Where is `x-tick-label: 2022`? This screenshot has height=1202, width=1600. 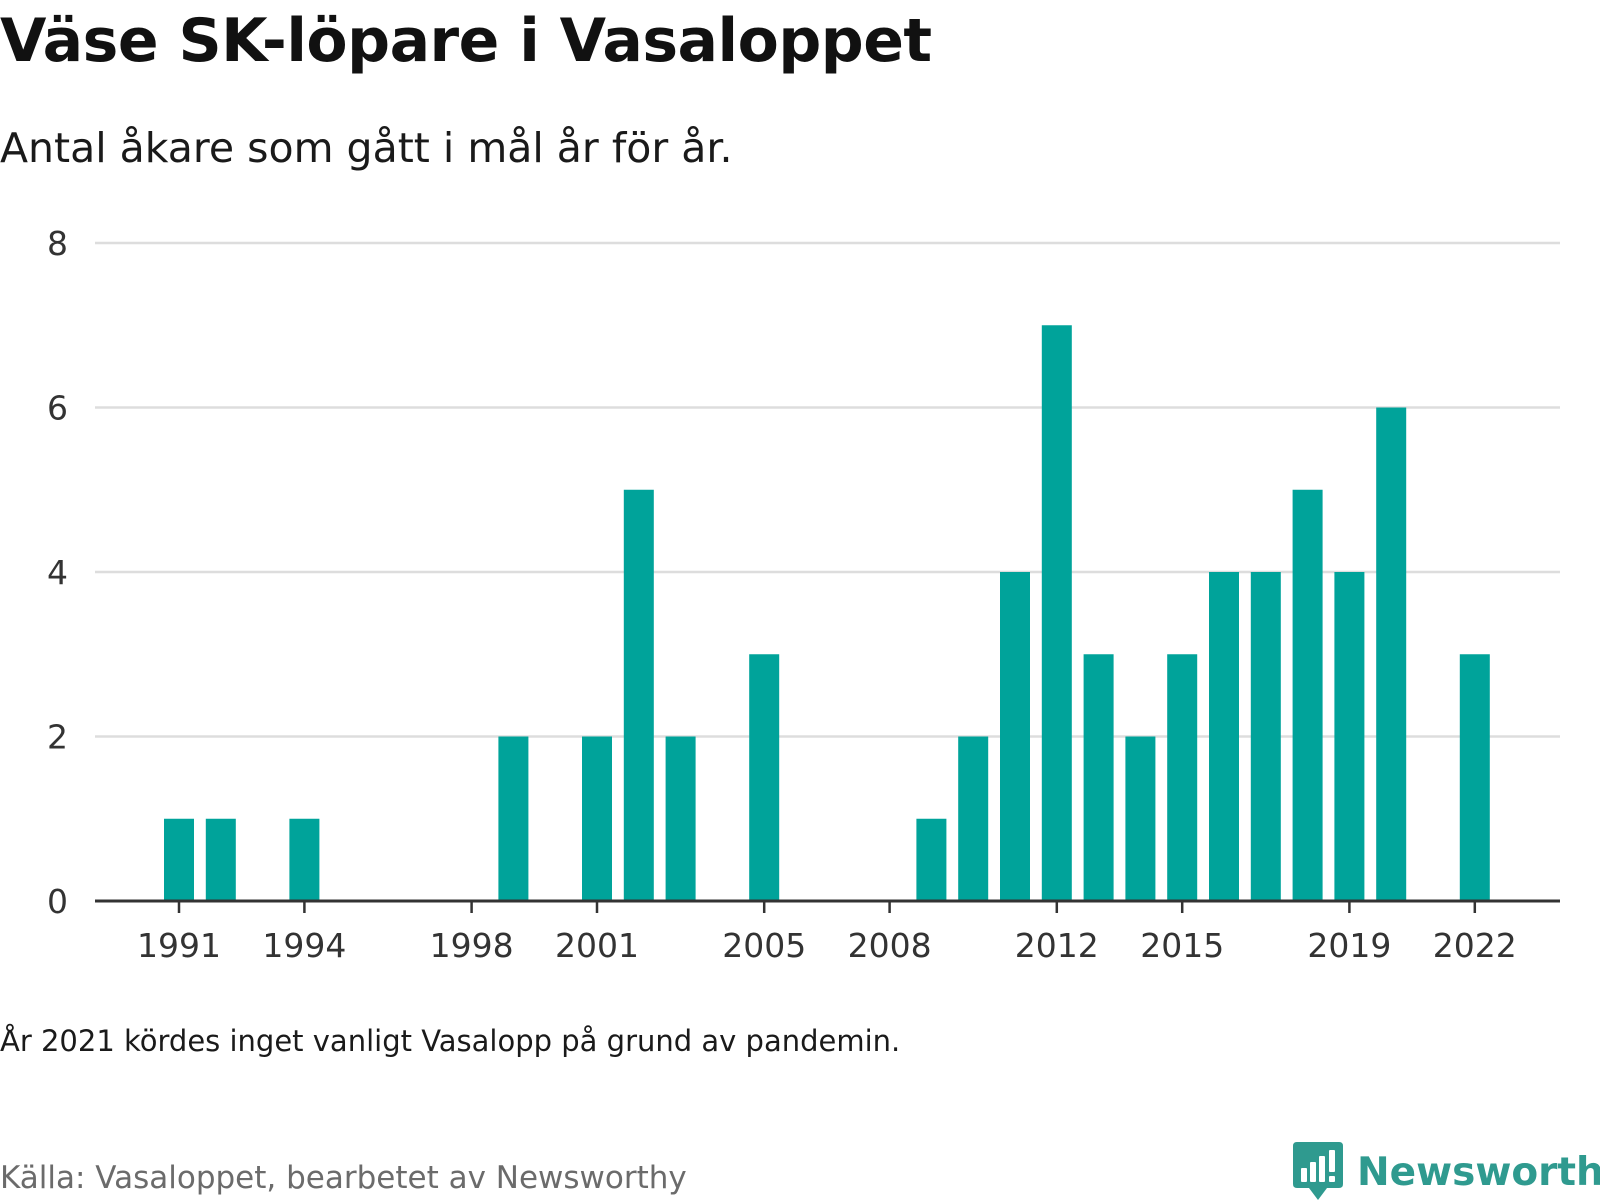
x-tick-label: 2022 is located at coordinates (1475, 945).